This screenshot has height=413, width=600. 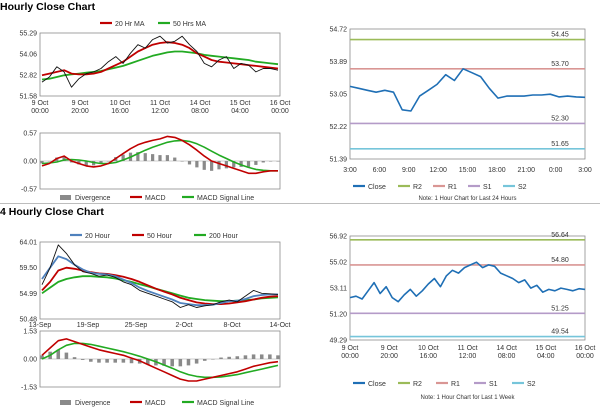 What do you see at coordinates (338, 127) in the screenshot?
I see `y-tick-label: 52.22` at bounding box center [338, 127].